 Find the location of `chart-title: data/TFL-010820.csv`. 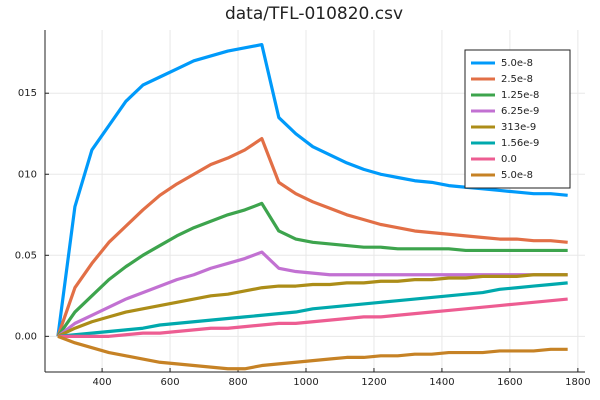

chart-title: data/TFL-010820.csv is located at coordinates (314, 14).